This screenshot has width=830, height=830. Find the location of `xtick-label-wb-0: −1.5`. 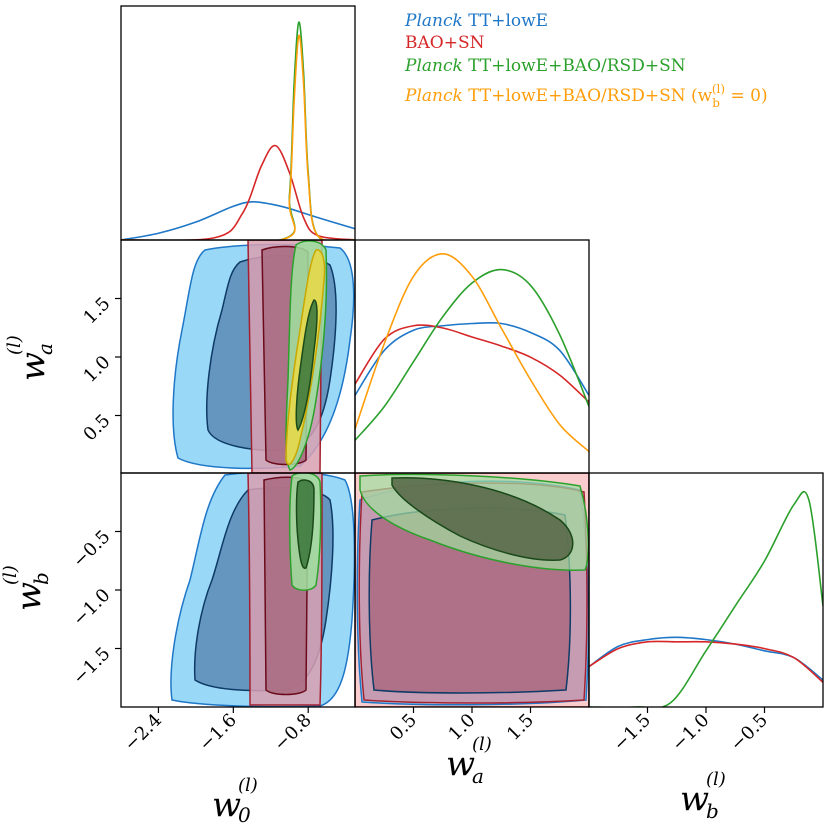

xtick-label-wb-0: −1.5 is located at coordinates (632, 733).